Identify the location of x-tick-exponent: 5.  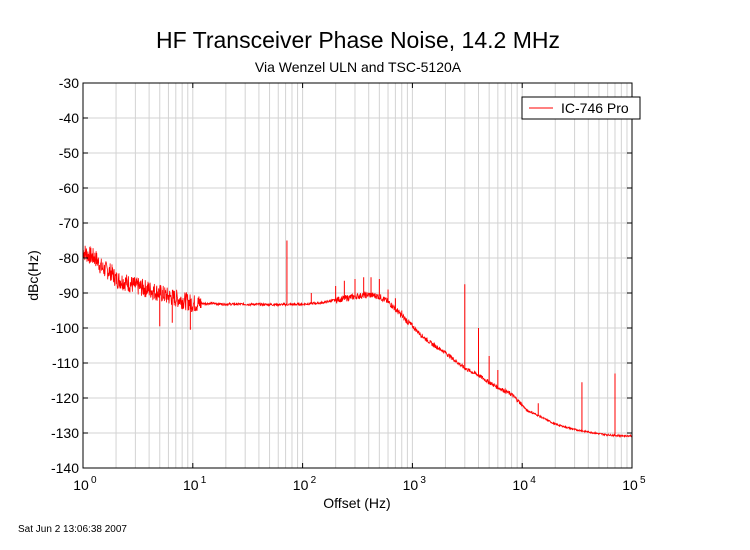
(643, 480).